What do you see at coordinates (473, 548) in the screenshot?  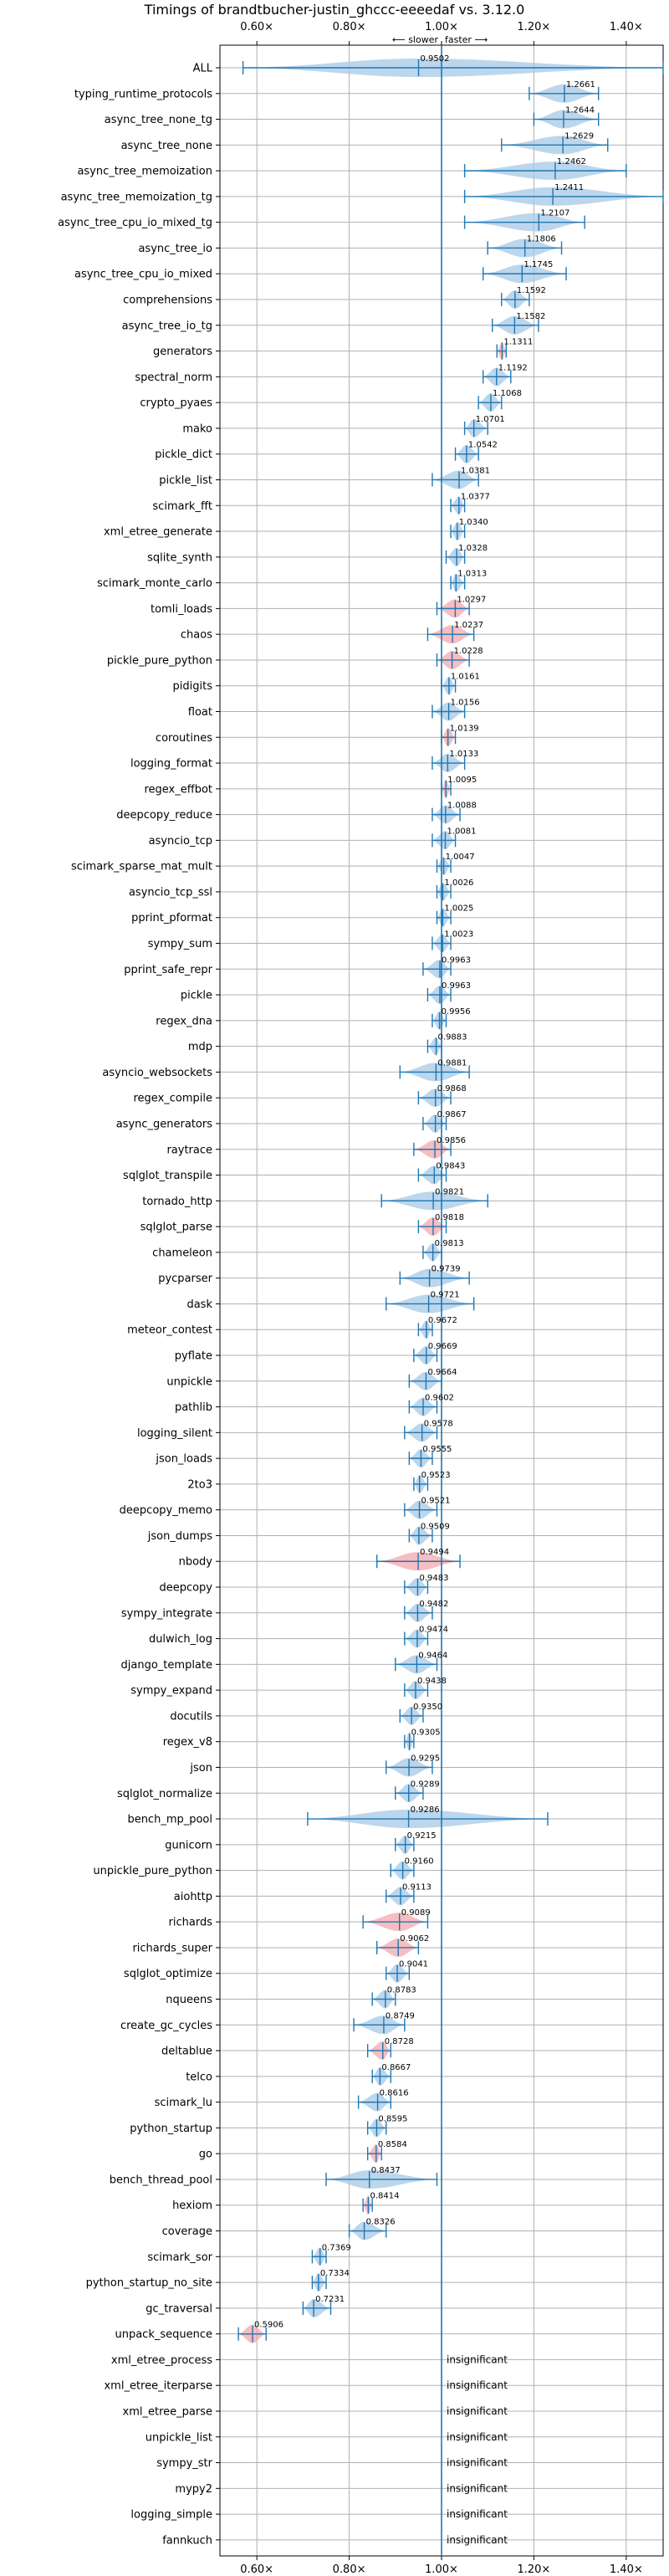 I see `value-label: 1.0328` at bounding box center [473, 548].